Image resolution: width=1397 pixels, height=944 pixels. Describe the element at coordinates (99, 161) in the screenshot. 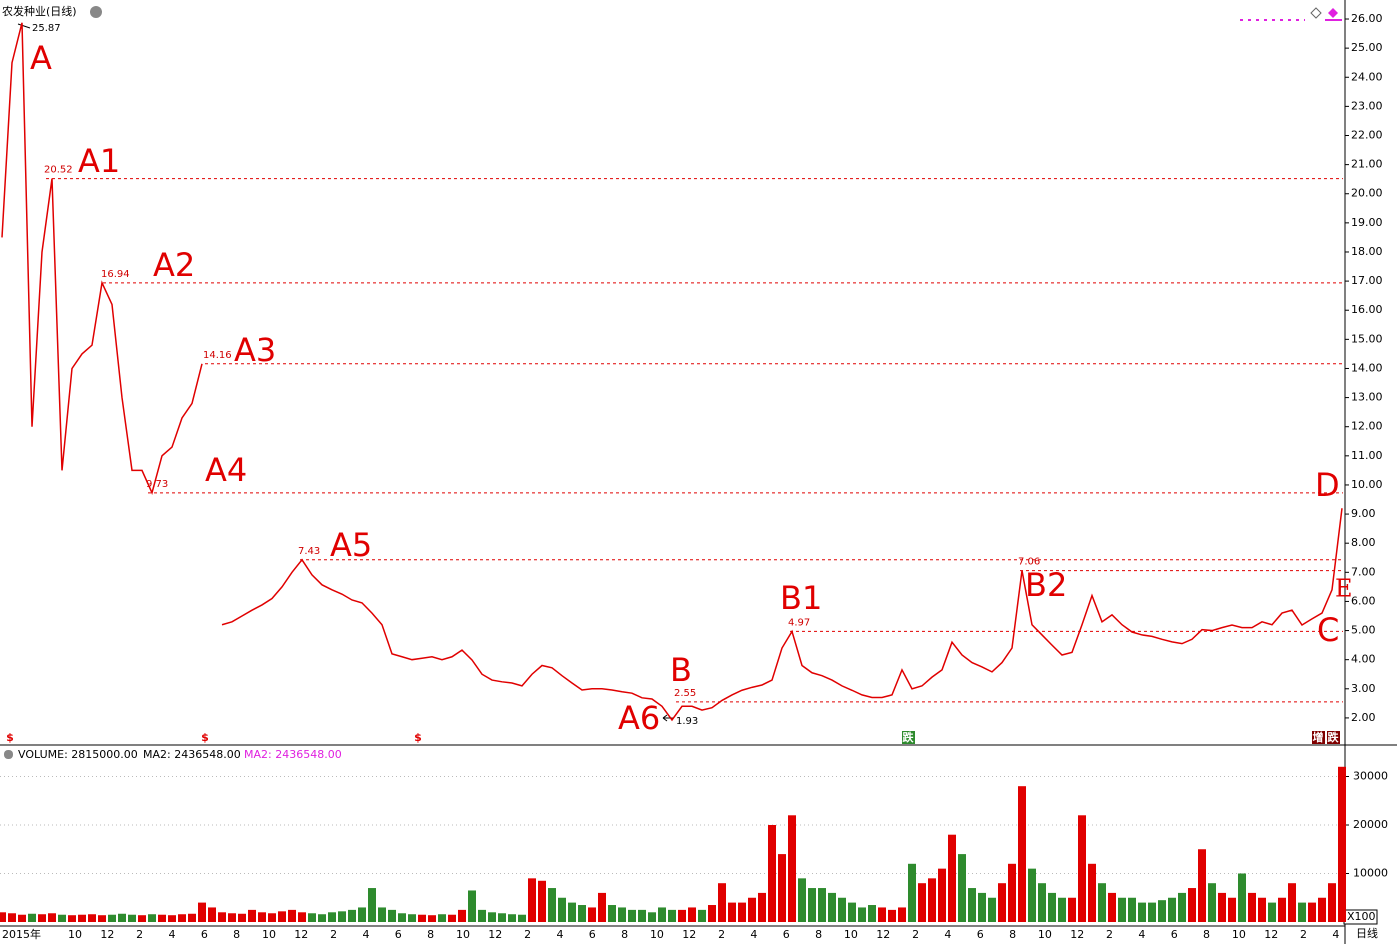

I see `wave-label: A1` at that location.